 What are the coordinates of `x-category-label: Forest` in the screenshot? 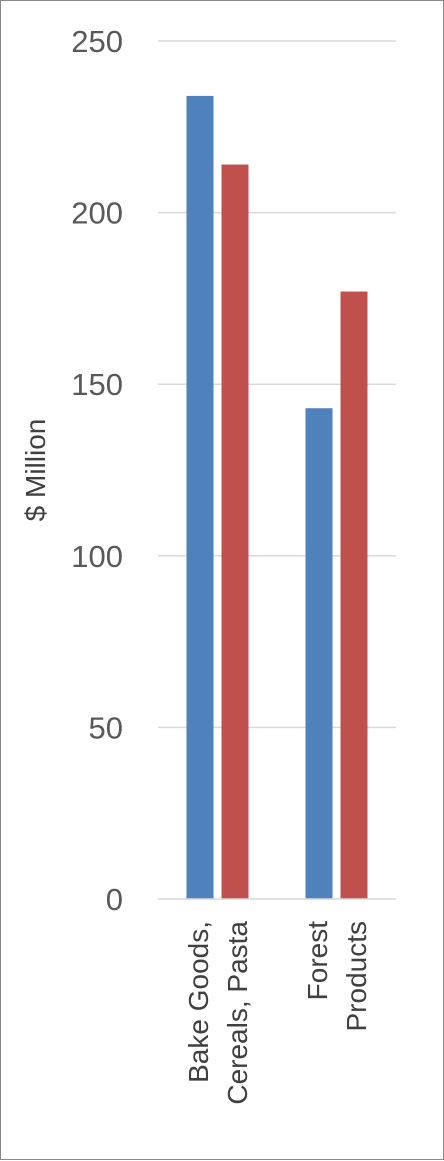 It's located at (317, 961).